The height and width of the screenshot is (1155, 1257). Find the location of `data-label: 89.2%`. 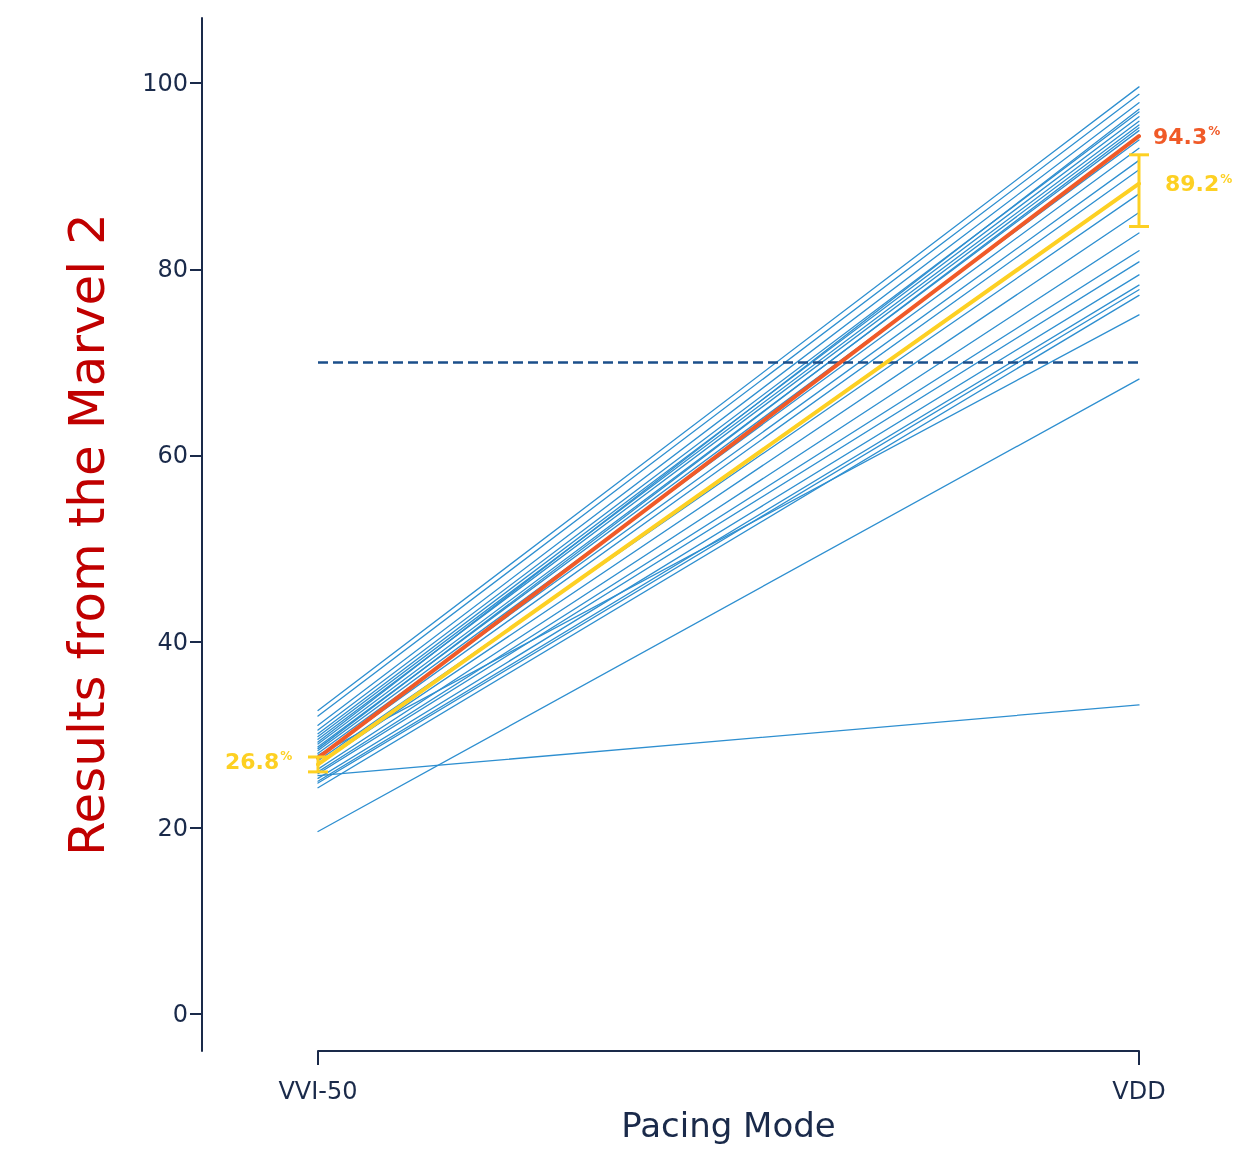

data-label: 89.2% is located at coordinates (1199, 184).